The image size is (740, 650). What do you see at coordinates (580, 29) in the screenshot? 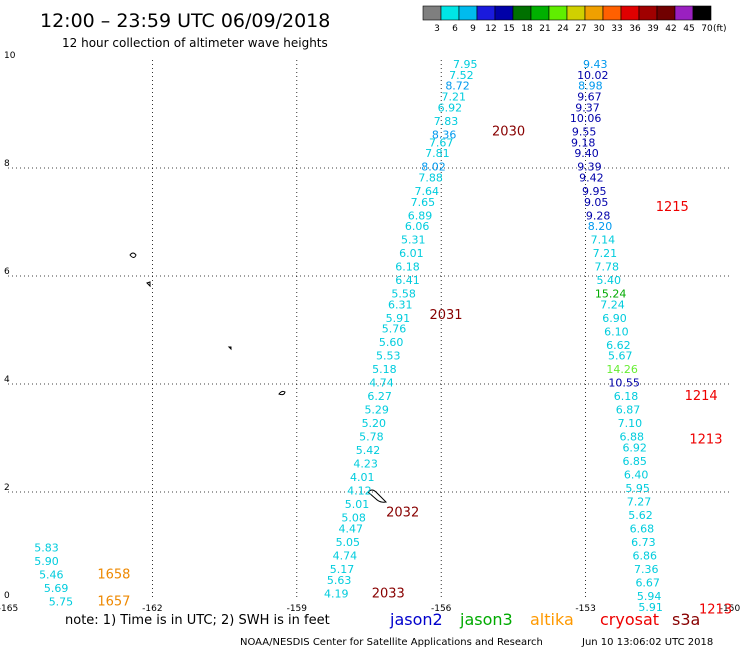
I see `colorbar-label: 27` at bounding box center [580, 29].